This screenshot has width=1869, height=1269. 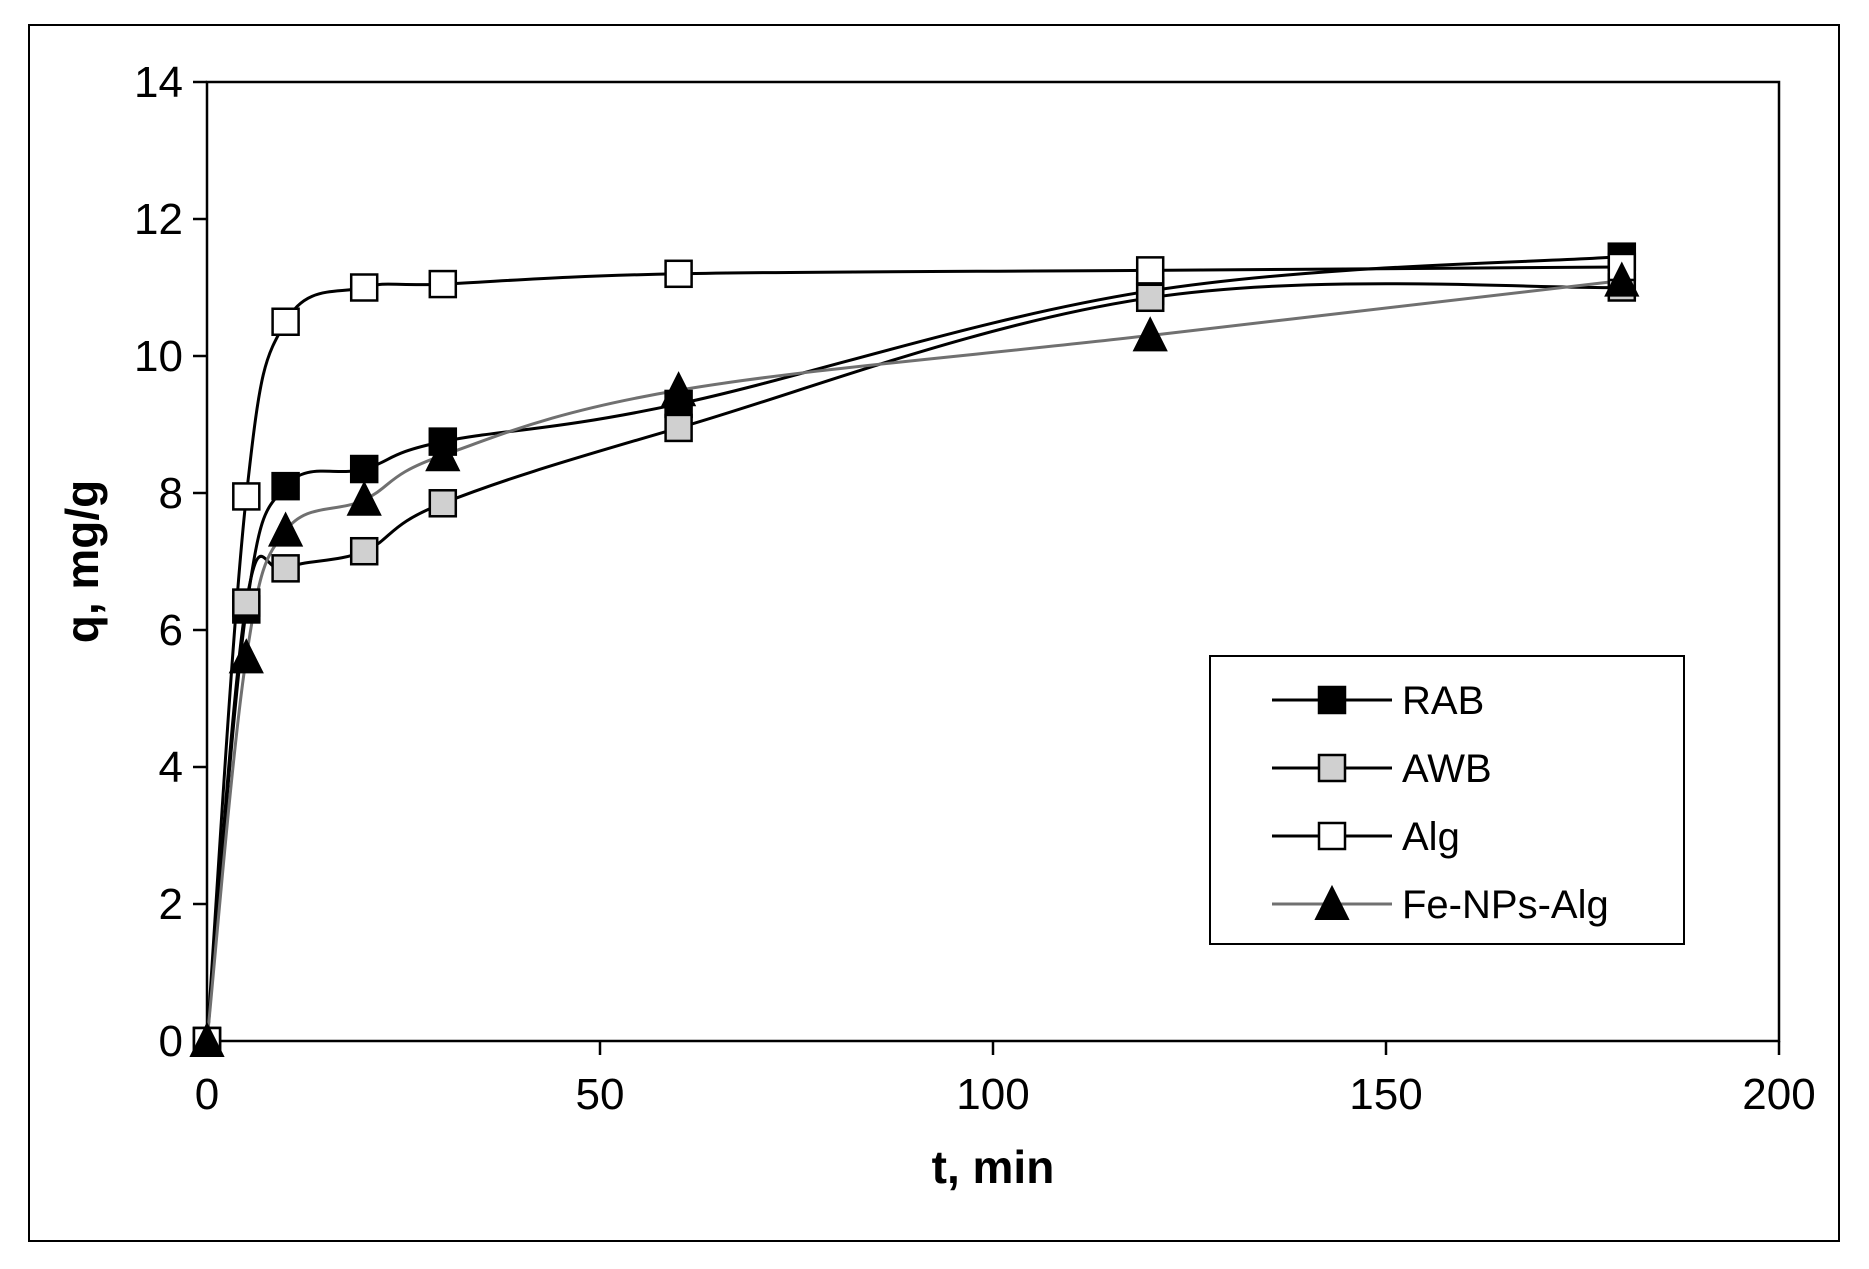 I want to click on legend-item: Fe-NPs-Alg, so click(x=1440, y=905).